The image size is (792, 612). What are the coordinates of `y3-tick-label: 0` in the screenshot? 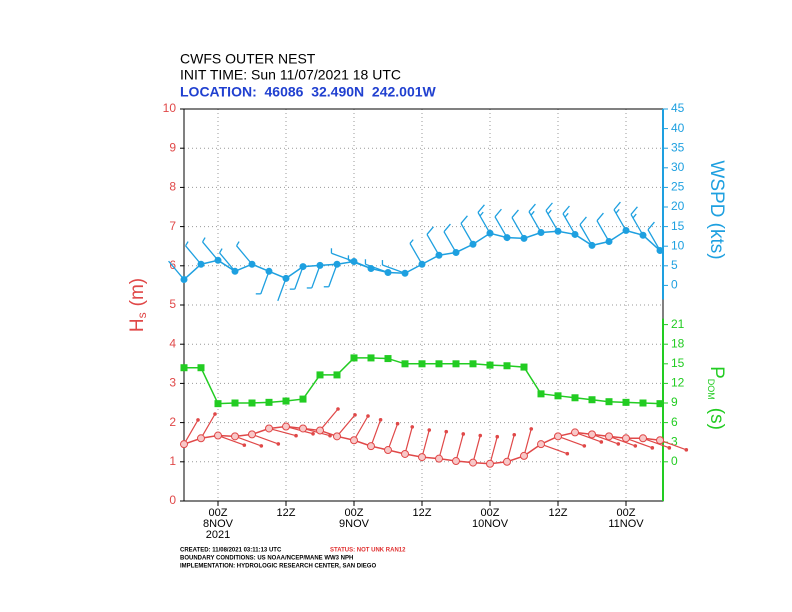 It's located at (674, 461).